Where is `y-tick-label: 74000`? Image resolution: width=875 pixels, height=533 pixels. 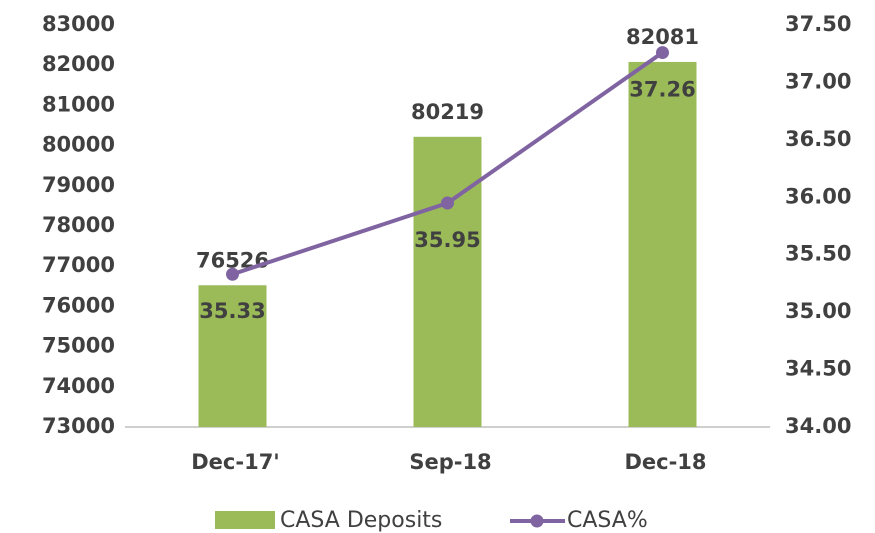
y-tick-label: 74000 is located at coordinates (78, 386).